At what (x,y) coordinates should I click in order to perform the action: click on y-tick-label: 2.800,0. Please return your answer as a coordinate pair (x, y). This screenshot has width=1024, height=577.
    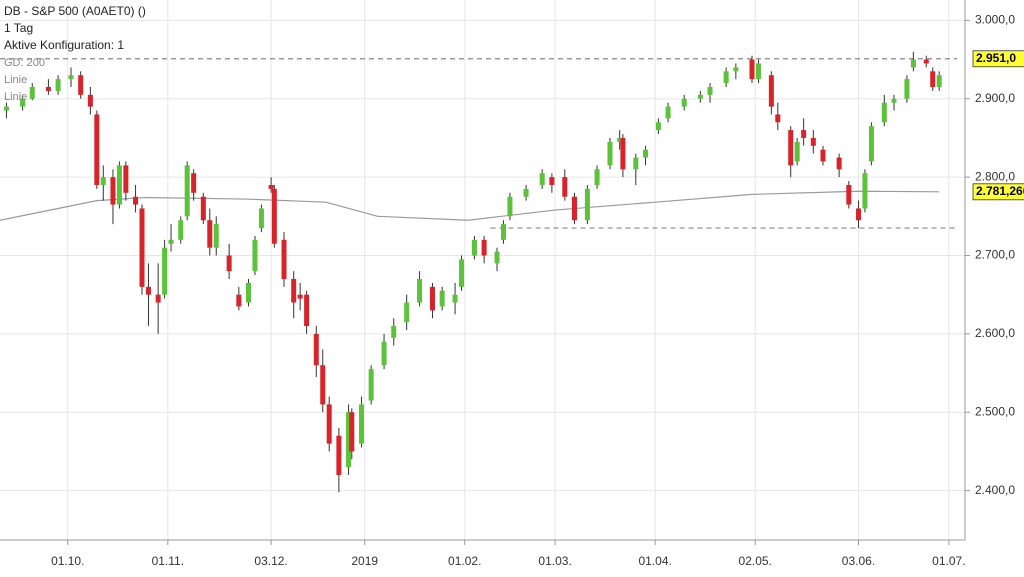
    Looking at the image, I should click on (995, 176).